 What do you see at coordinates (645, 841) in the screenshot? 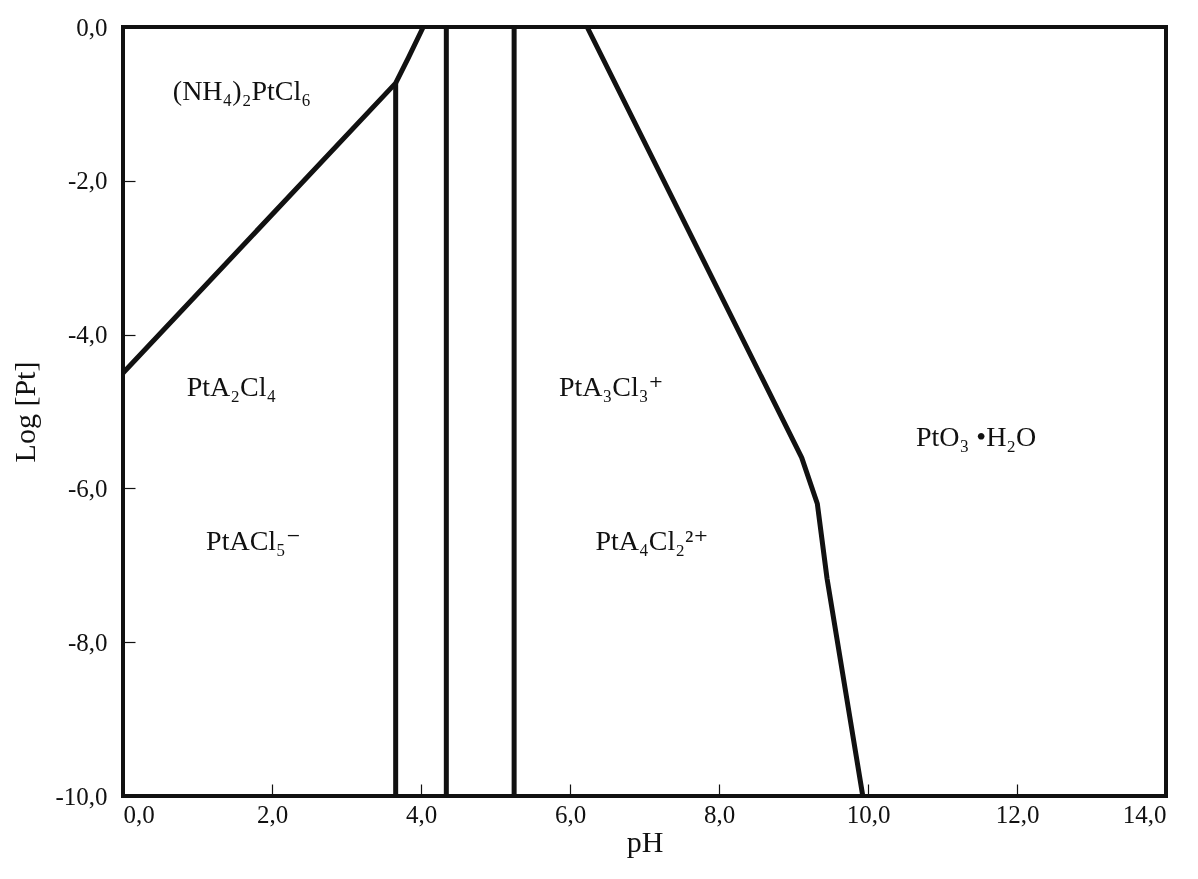
I see `x-axis-title: pH` at bounding box center [645, 841].